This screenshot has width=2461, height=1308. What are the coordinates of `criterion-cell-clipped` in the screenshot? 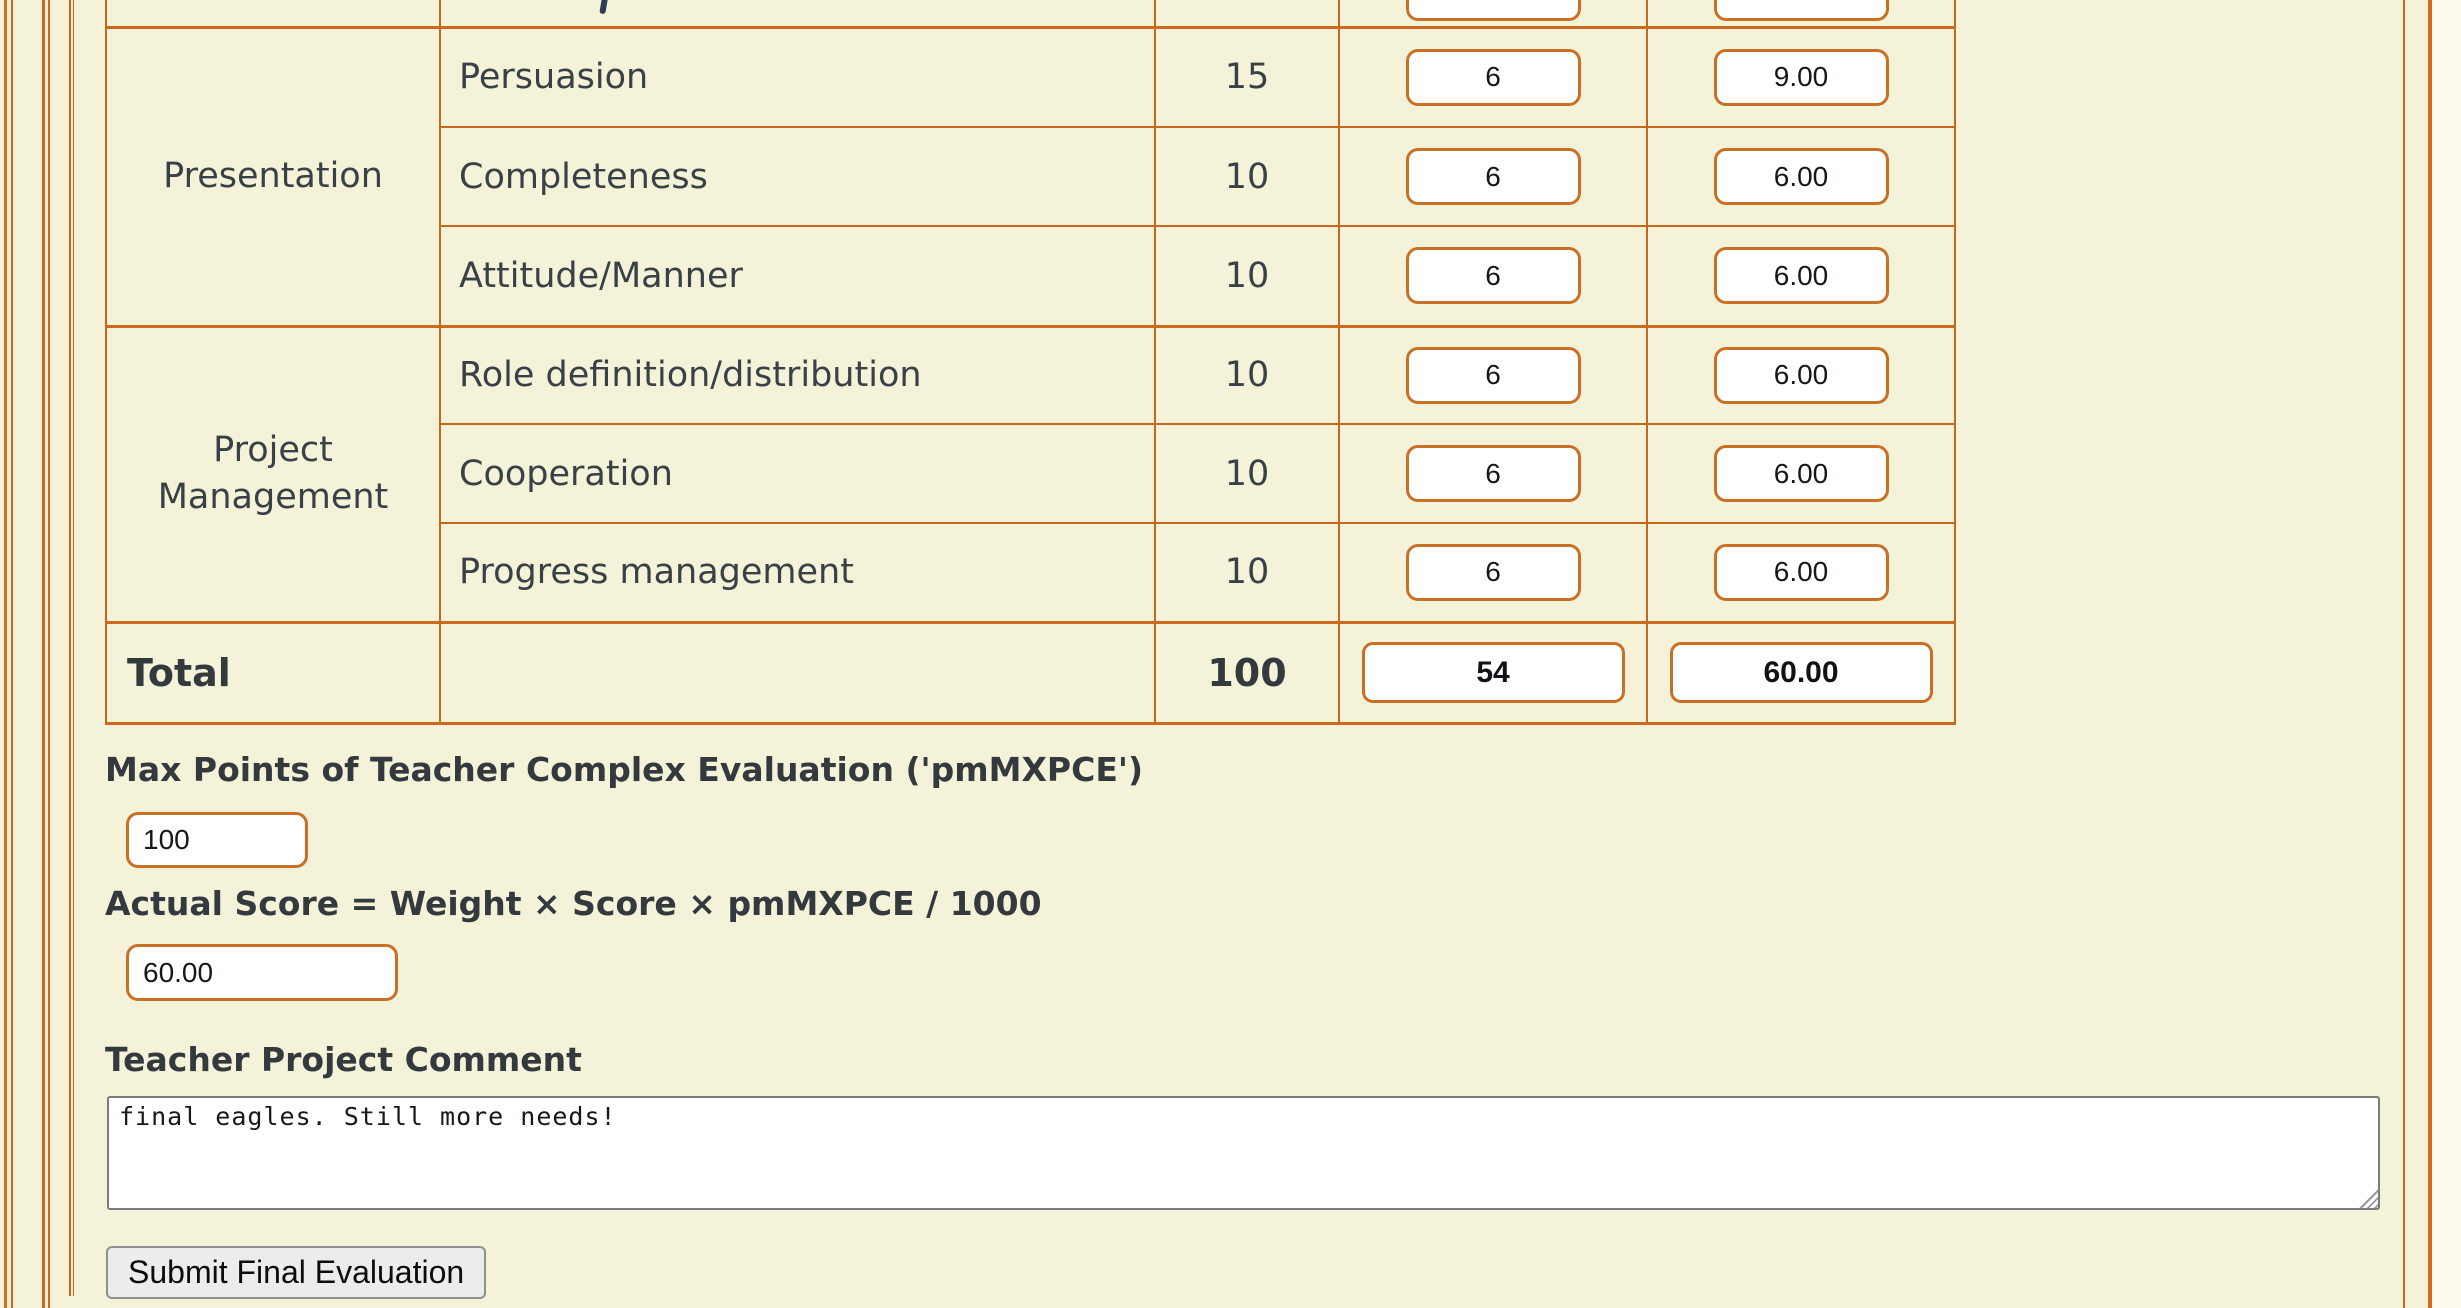 It's located at (797, 14).